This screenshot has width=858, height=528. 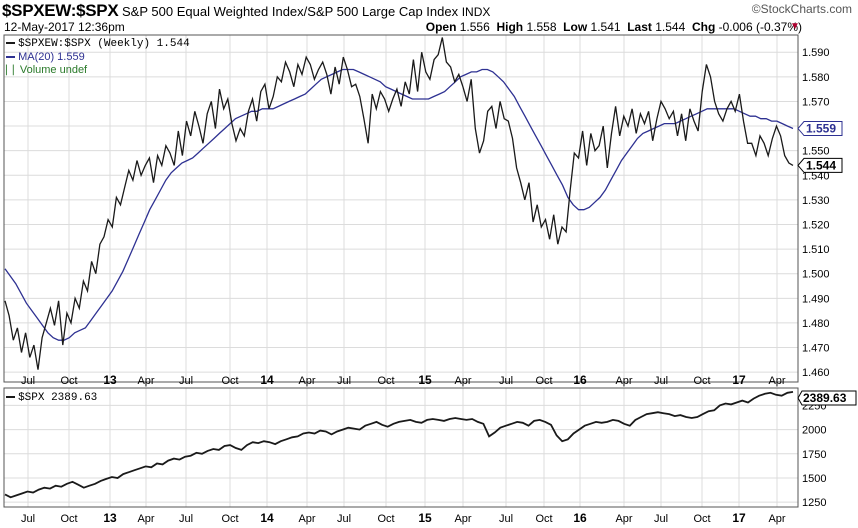 I want to click on exchange: INDX, so click(x=476, y=12).